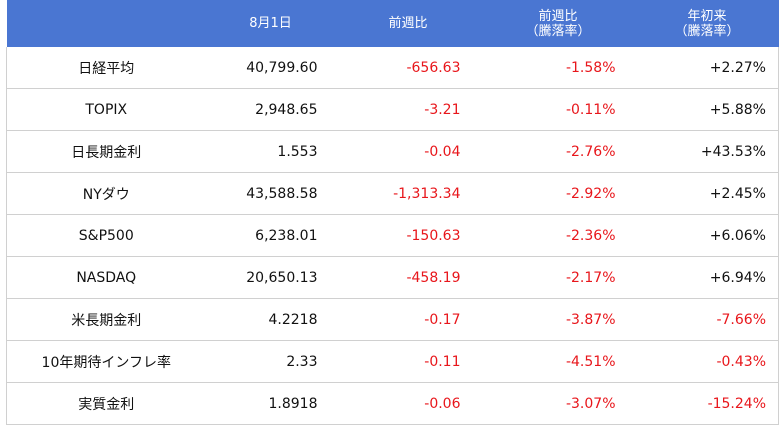 Image resolution: width=780 pixels, height=427 pixels. I want to click on value-cell: -0.06, so click(408, 403).